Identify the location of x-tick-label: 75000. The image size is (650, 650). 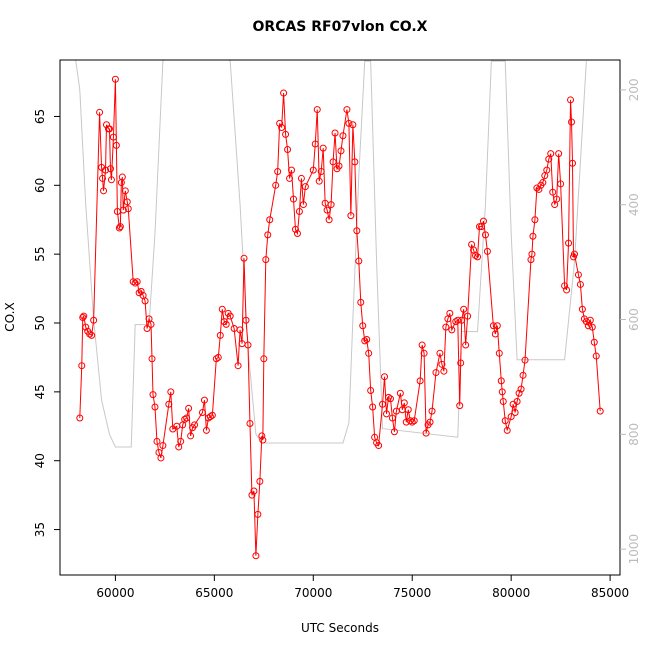
(412, 593).